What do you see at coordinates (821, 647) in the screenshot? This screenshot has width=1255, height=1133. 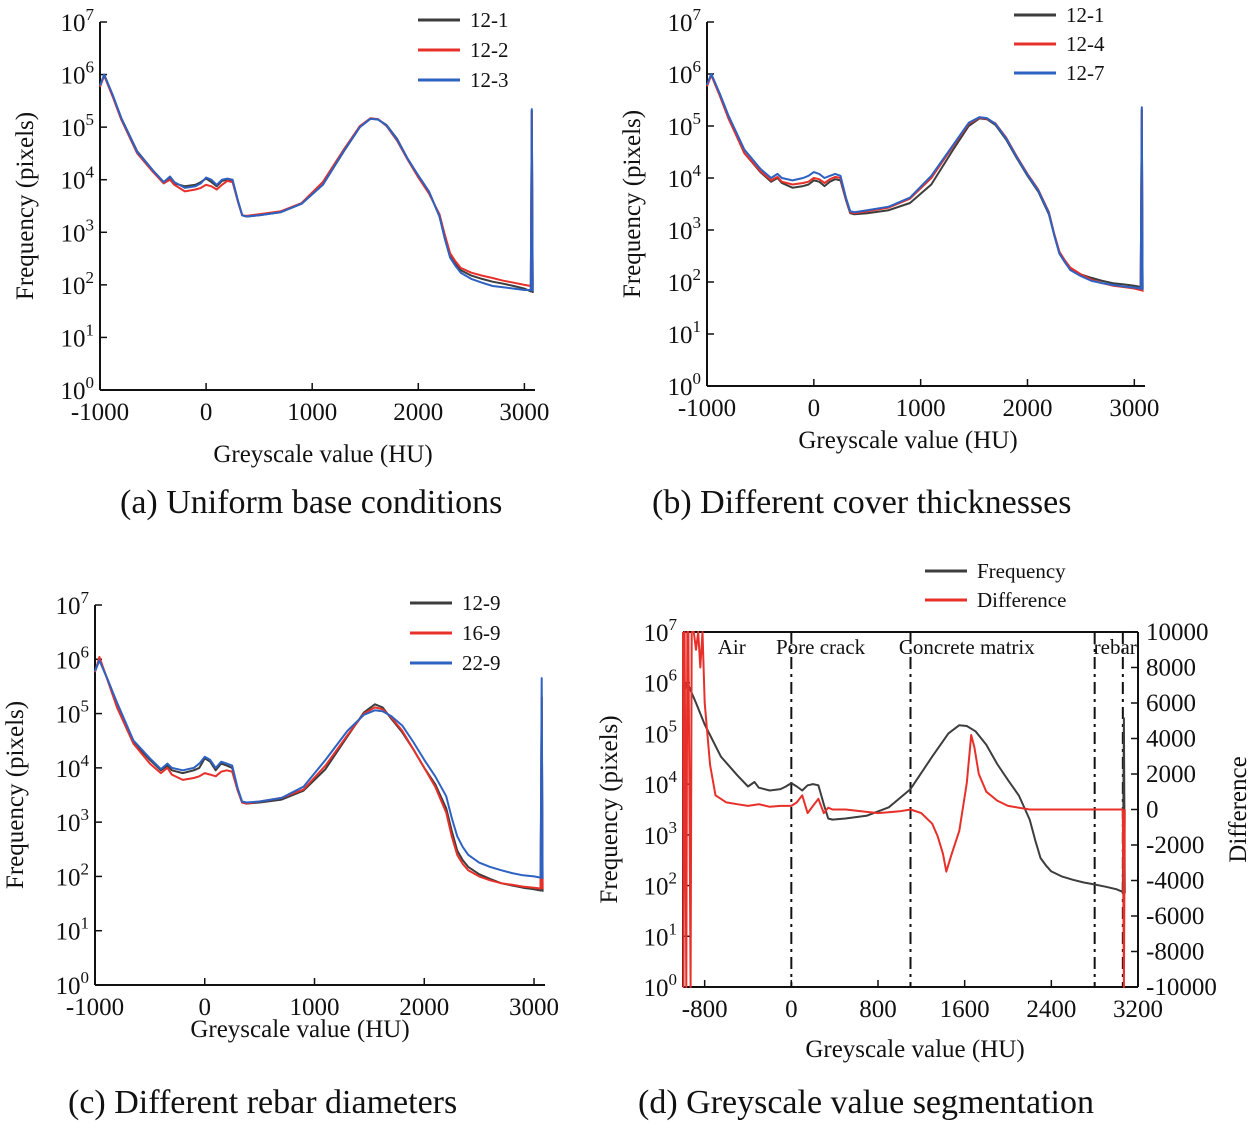 I see `zone-label: Pore crack` at bounding box center [821, 647].